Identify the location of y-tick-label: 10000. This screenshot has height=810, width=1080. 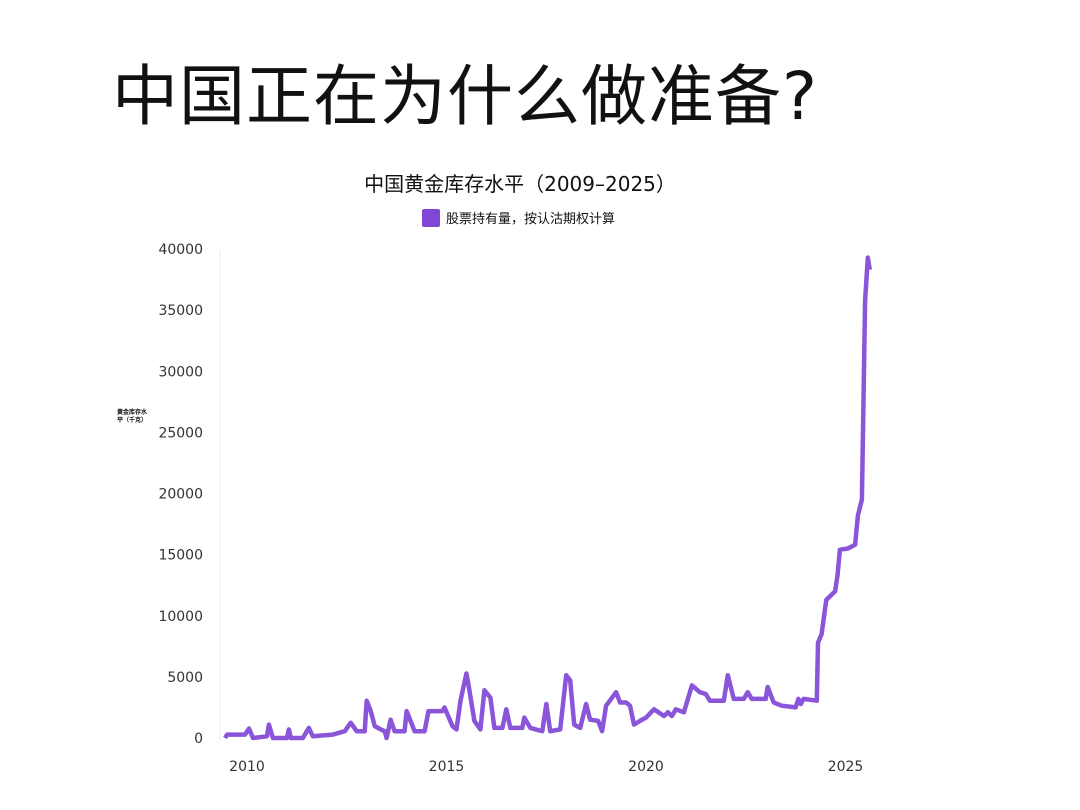
(180, 617).